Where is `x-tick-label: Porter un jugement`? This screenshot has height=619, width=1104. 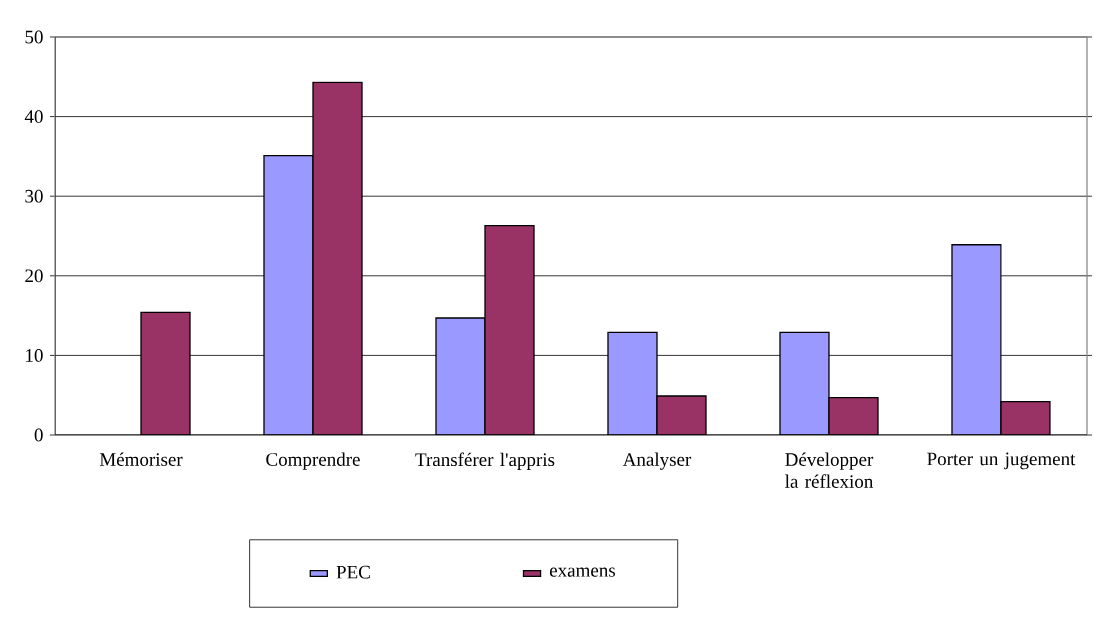
x-tick-label: Porter un jugement is located at coordinates (1001, 461).